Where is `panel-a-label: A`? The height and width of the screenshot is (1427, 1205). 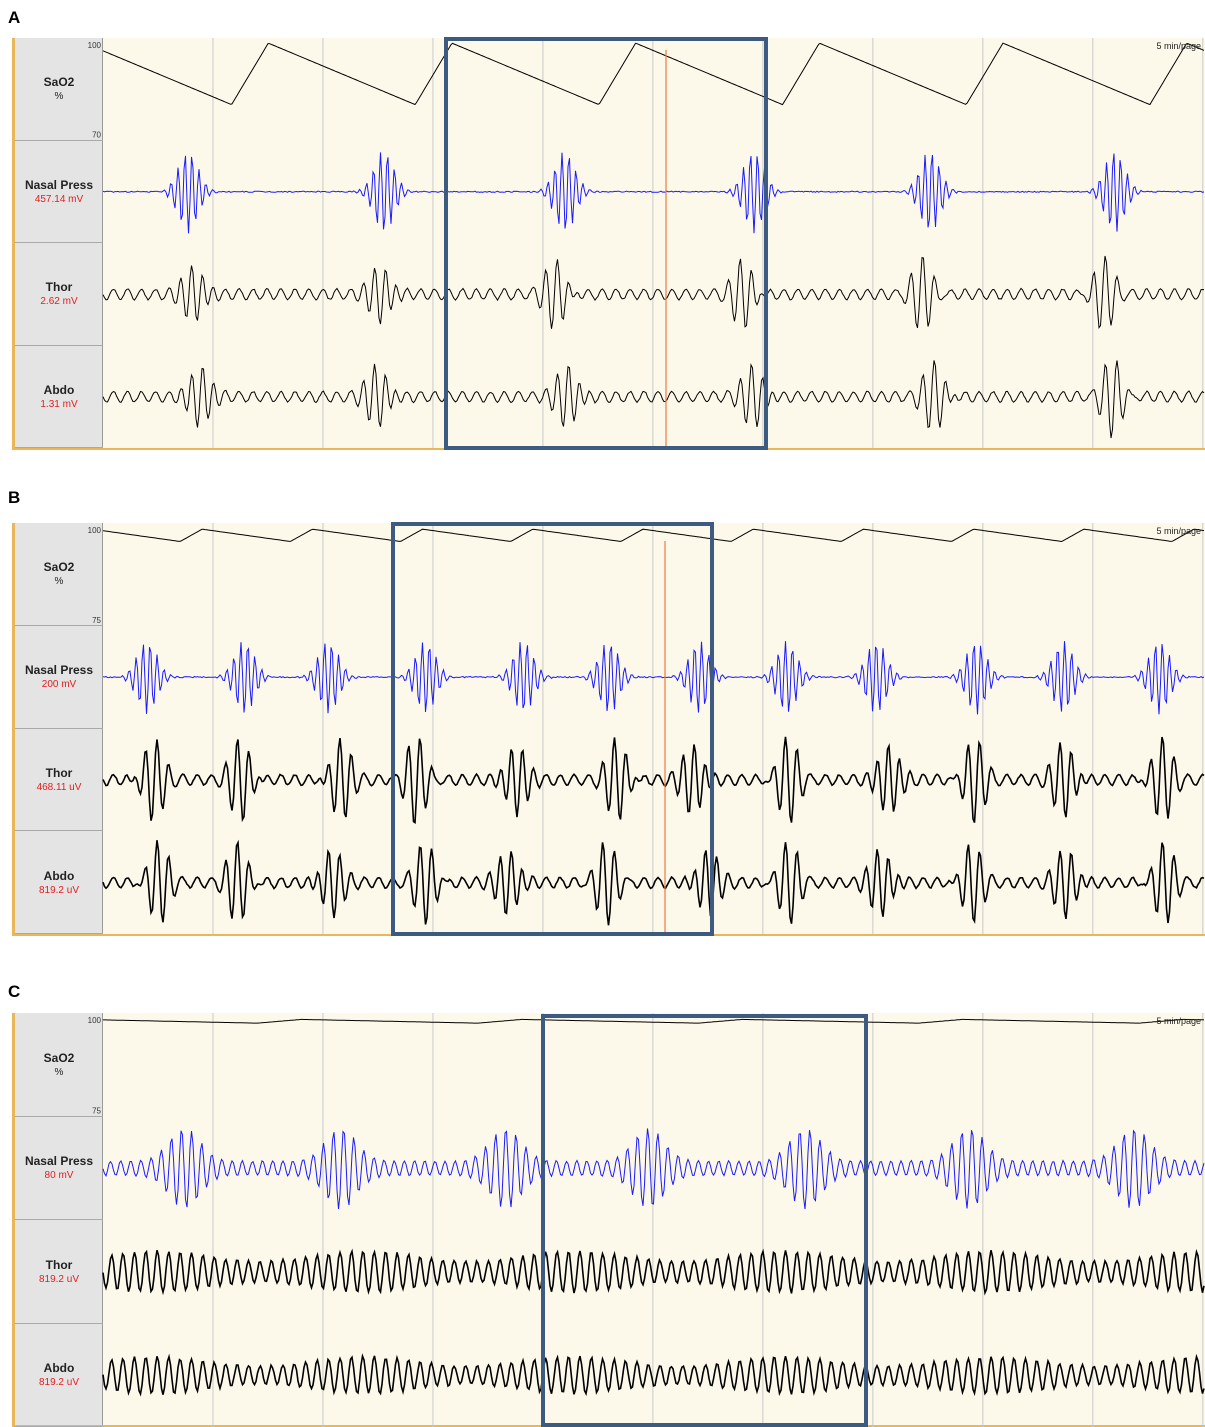 panel-a-label: A is located at coordinates (14, 17).